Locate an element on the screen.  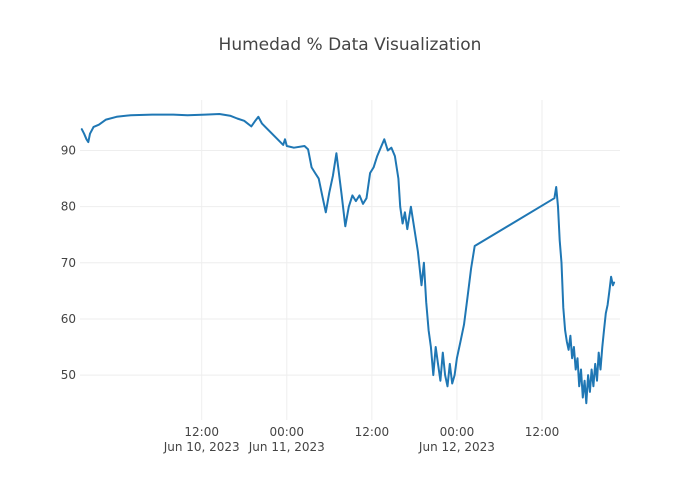
y-tick-label: 80 is located at coordinates (68, 207).